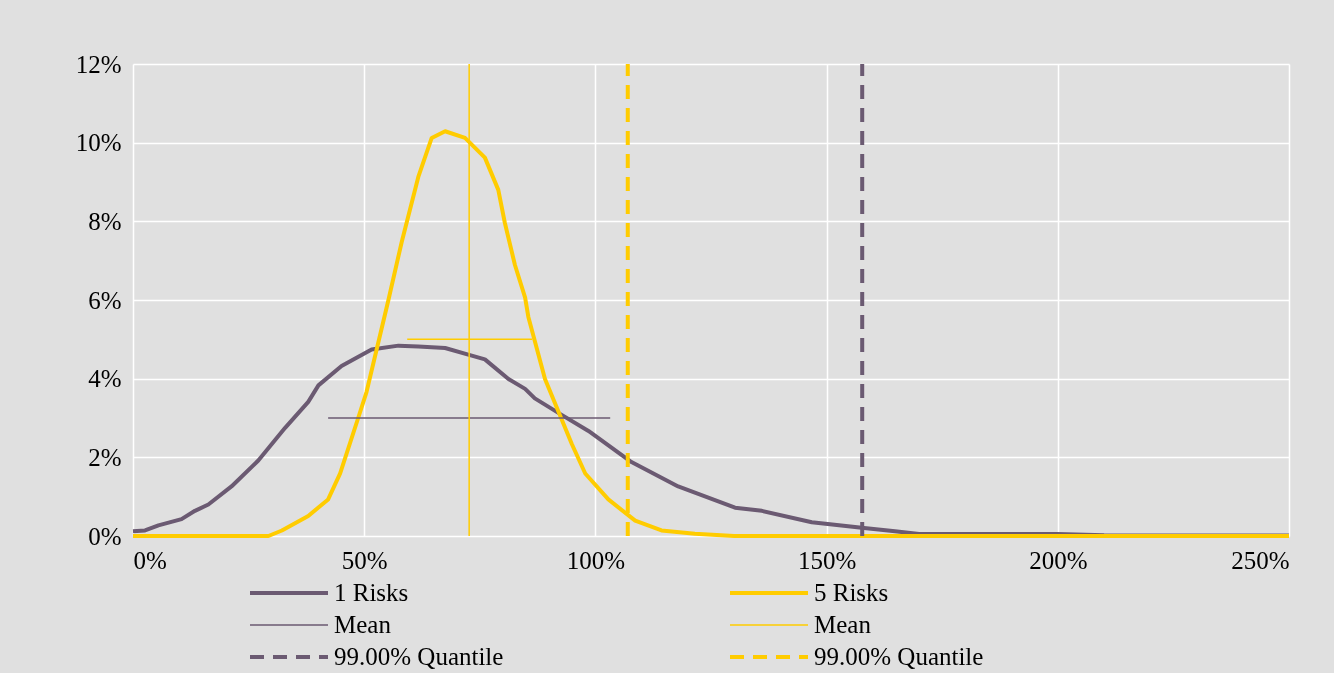 The height and width of the screenshot is (699, 1337). I want to click on legend-label: 1 Risks, so click(371, 592).